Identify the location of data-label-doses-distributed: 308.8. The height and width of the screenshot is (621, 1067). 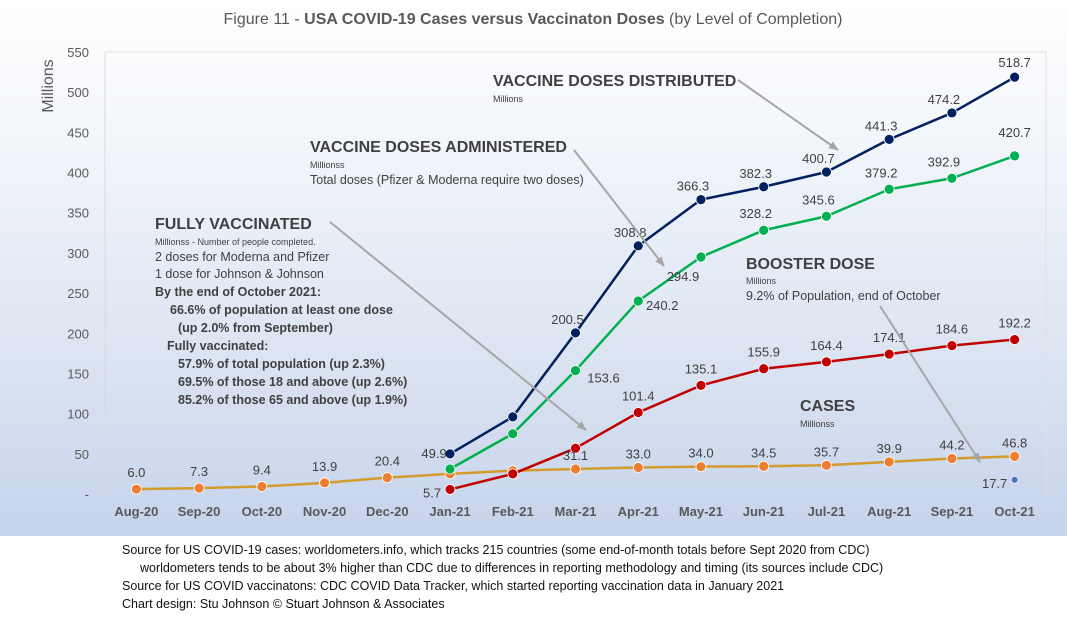
(630, 232).